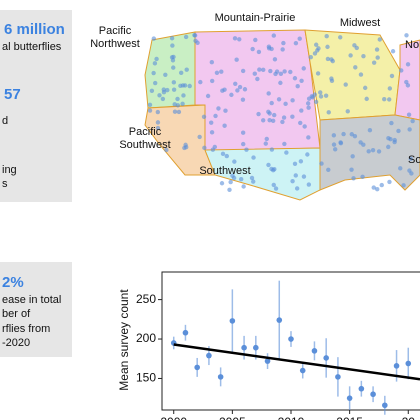 The width and height of the screenshot is (420, 420). Describe the element at coordinates (224, 171) in the screenshot. I see `region-label: Southwest` at that location.